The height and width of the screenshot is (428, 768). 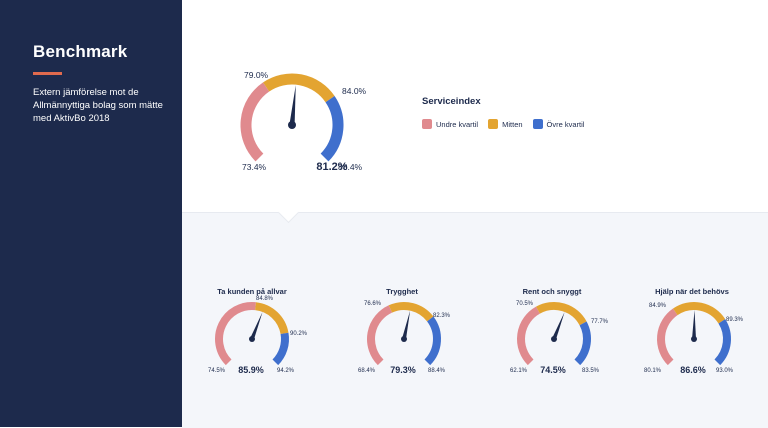 What do you see at coordinates (493, 124) in the screenshot?
I see `legend-swatch-mid` at bounding box center [493, 124].